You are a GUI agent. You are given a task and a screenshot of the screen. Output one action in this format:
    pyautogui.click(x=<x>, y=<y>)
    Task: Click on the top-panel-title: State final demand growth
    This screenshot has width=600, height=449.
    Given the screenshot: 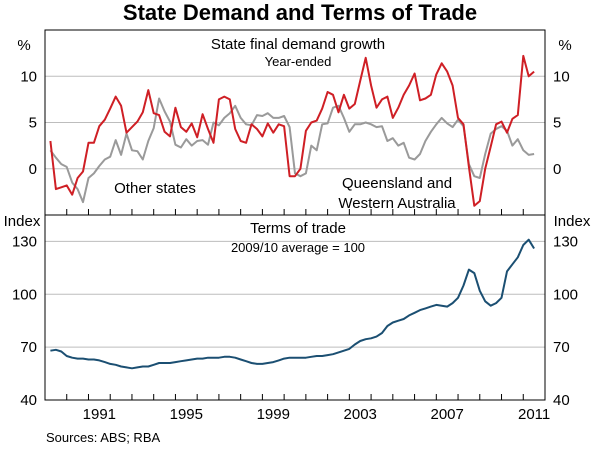 What is the action you would take?
    pyautogui.click(x=298, y=44)
    